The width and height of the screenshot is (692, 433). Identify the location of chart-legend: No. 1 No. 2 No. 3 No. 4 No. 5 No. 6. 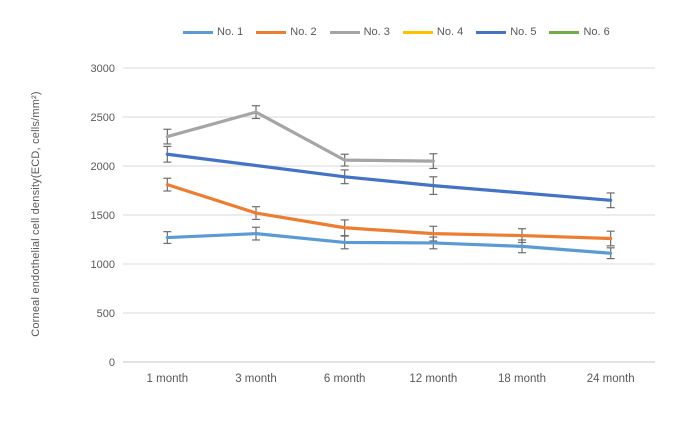
(396, 32).